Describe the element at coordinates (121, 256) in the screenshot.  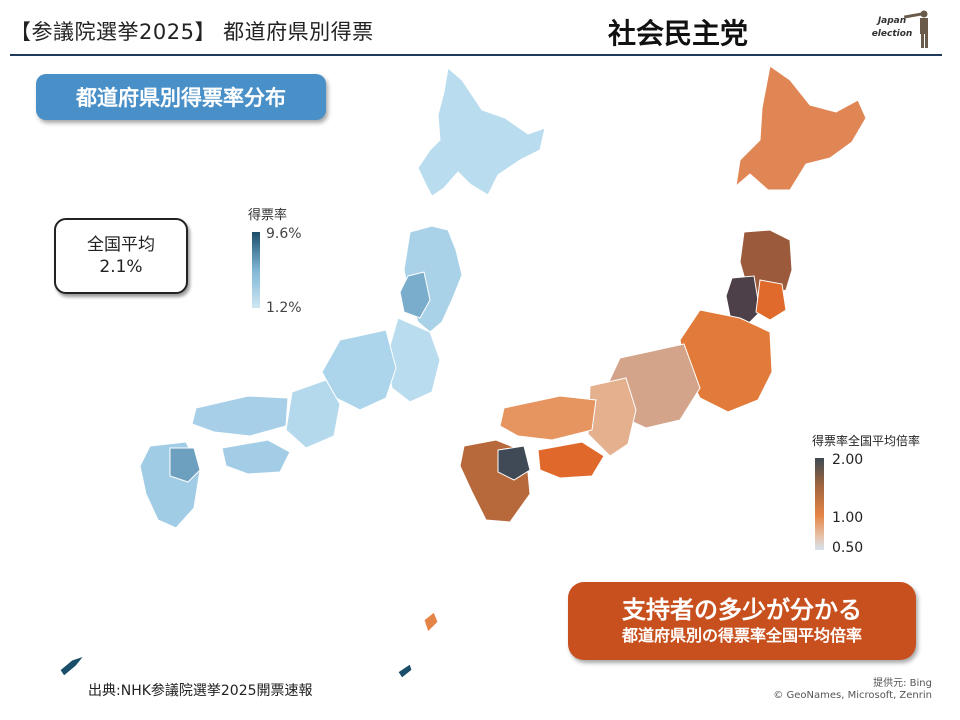
I see `national-average-box: 全国平均 2.1%` at that location.